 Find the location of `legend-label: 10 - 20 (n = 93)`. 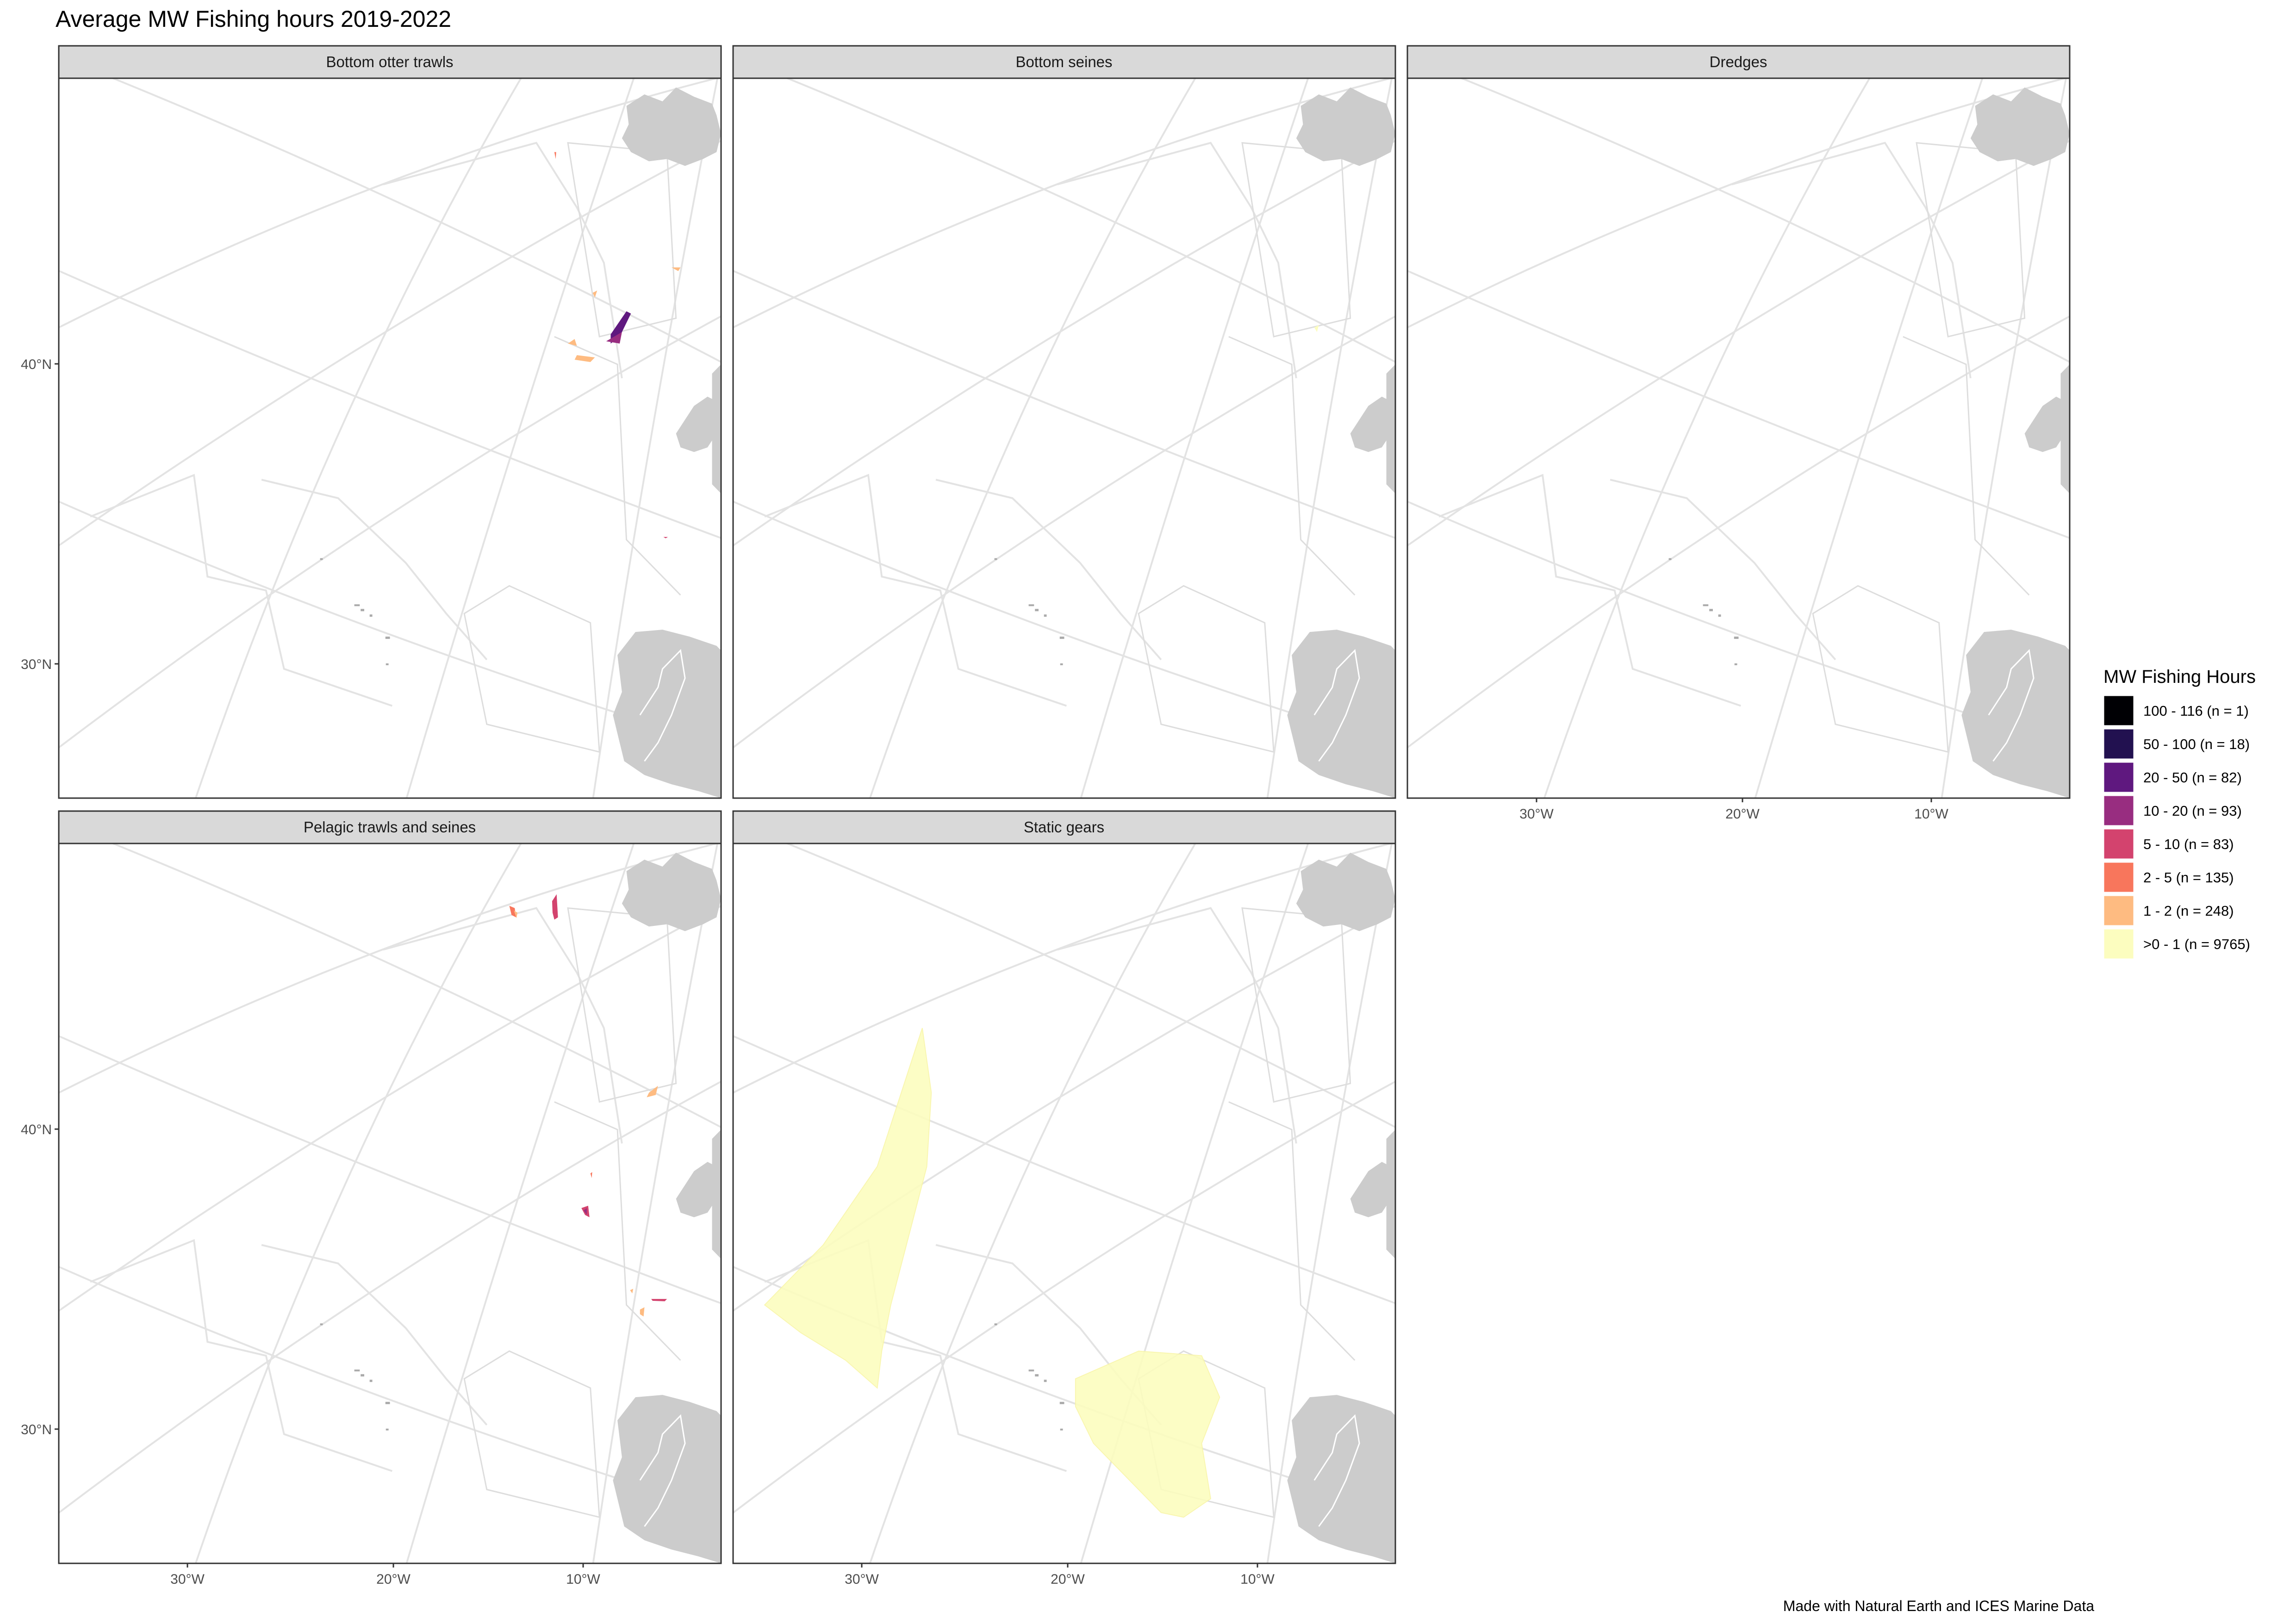

legend-label: 10 - 20 (n = 93) is located at coordinates (2192, 811).